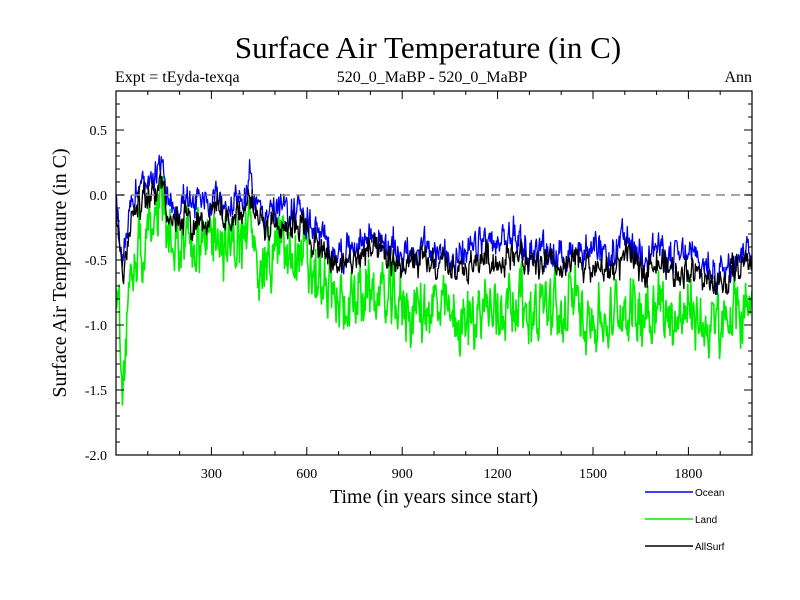  What do you see at coordinates (96, 456) in the screenshot?
I see `y-tick-label: -2.0` at bounding box center [96, 456].